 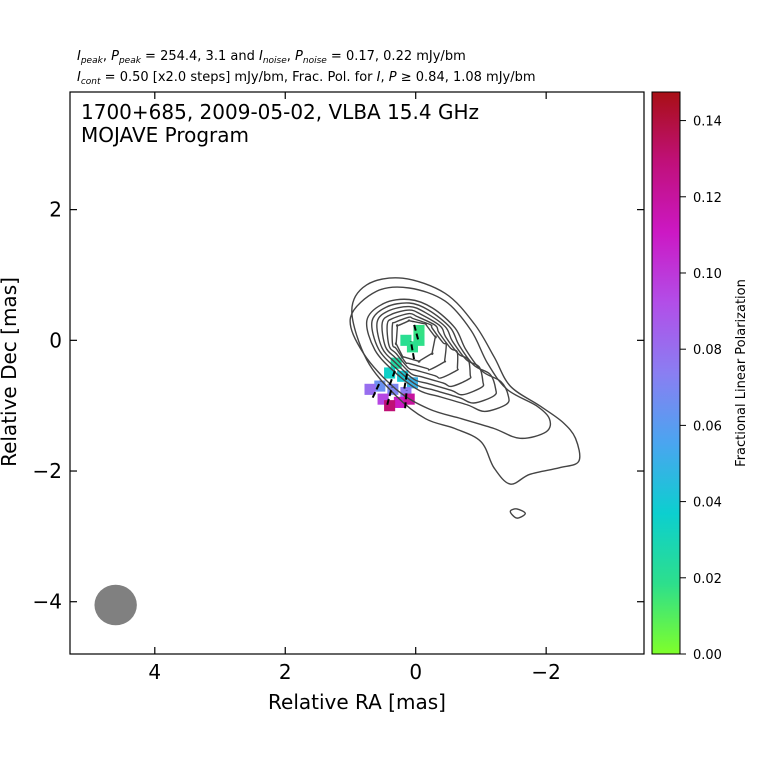 I want to click on colorbar-tick-label: 0.04, so click(x=707, y=503).